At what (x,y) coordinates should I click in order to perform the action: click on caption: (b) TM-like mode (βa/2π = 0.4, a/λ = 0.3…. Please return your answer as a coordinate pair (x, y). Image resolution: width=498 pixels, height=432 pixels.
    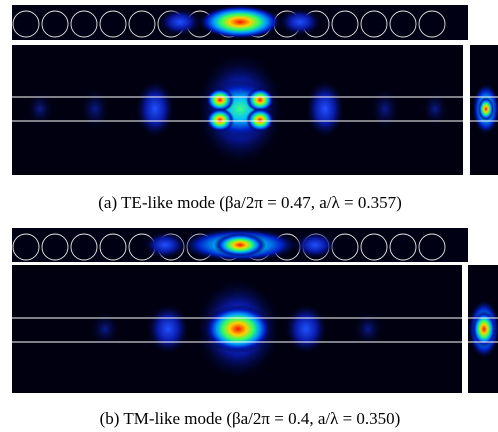
    Looking at the image, I should click on (250, 418).